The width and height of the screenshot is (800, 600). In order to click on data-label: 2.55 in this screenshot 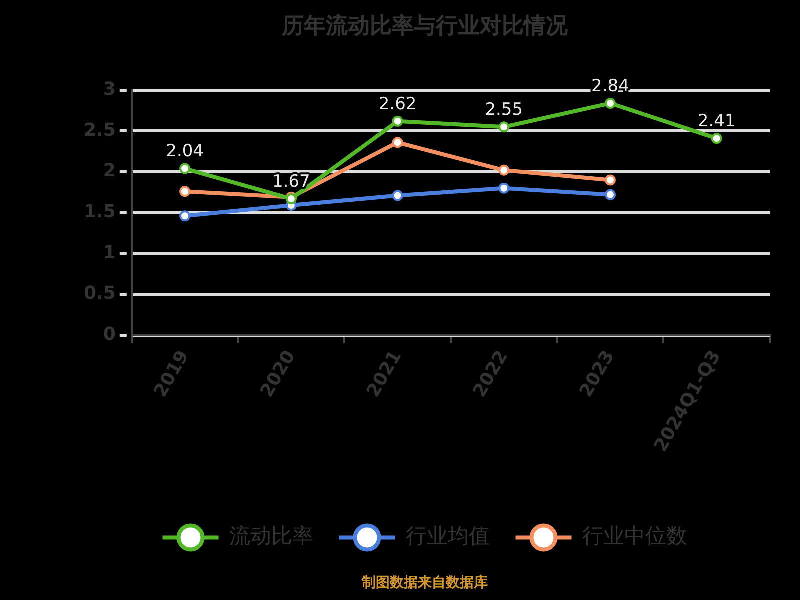, I will do `click(504, 110)`.